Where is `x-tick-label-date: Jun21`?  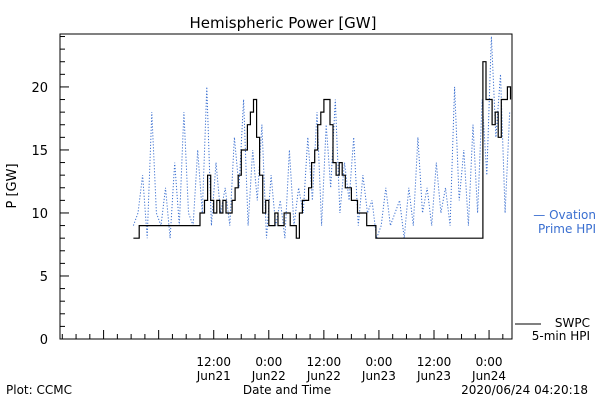 x-tick-label-date: Jun21 is located at coordinates (213, 376).